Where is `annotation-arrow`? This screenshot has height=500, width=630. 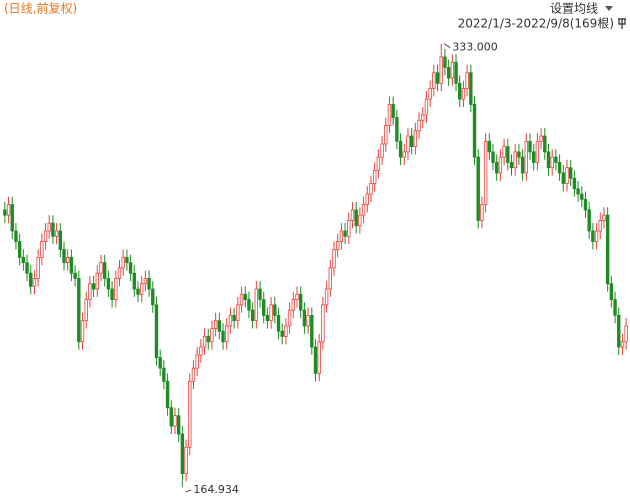 annotation-arrow is located at coordinates (188, 491).